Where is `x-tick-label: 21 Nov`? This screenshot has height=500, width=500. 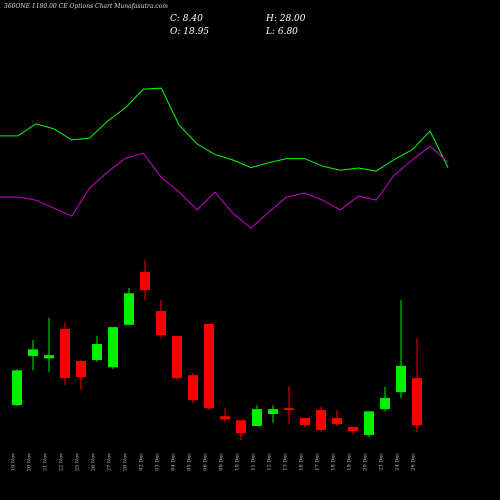
x-tick-label: 21 Nov is located at coordinates (46, 462).